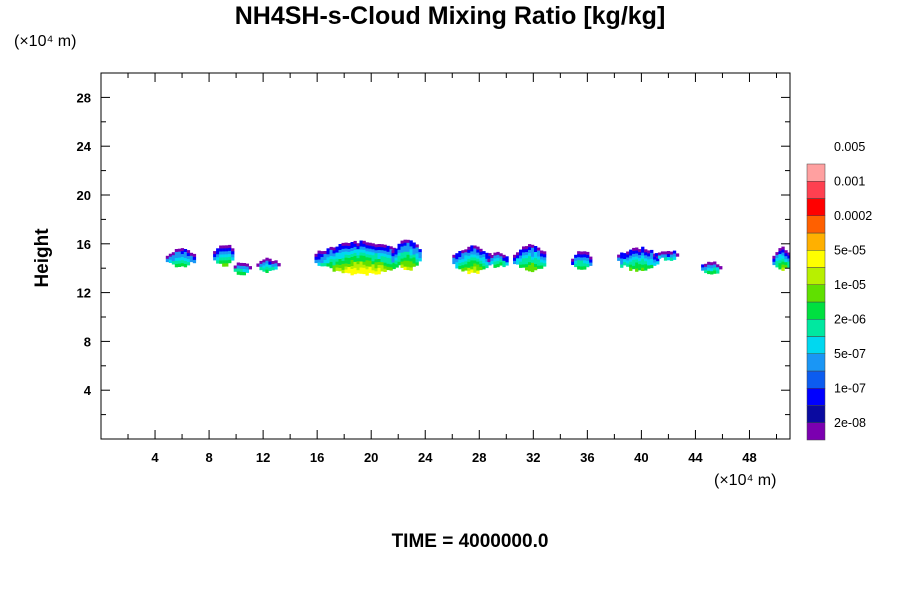 Image resolution: width=900 pixels, height=600 pixels. What do you see at coordinates (317, 457) in the screenshot?
I see `x-tick-label: 16` at bounding box center [317, 457].